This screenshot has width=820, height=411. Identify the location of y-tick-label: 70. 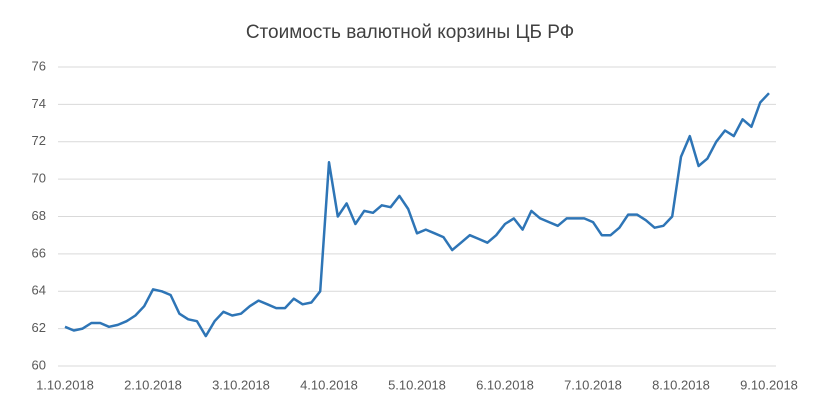
(39, 178).